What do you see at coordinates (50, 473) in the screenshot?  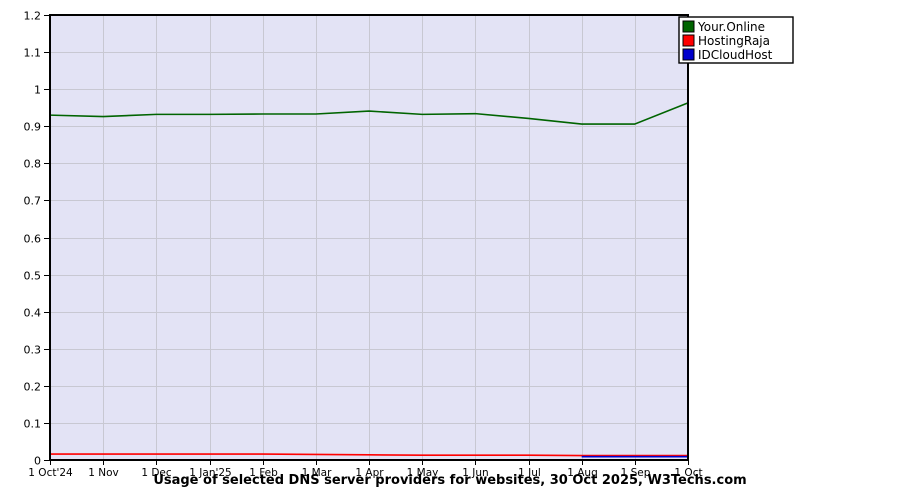 I see `x-axis-tick-label: 1 Oct'24` at bounding box center [50, 473].